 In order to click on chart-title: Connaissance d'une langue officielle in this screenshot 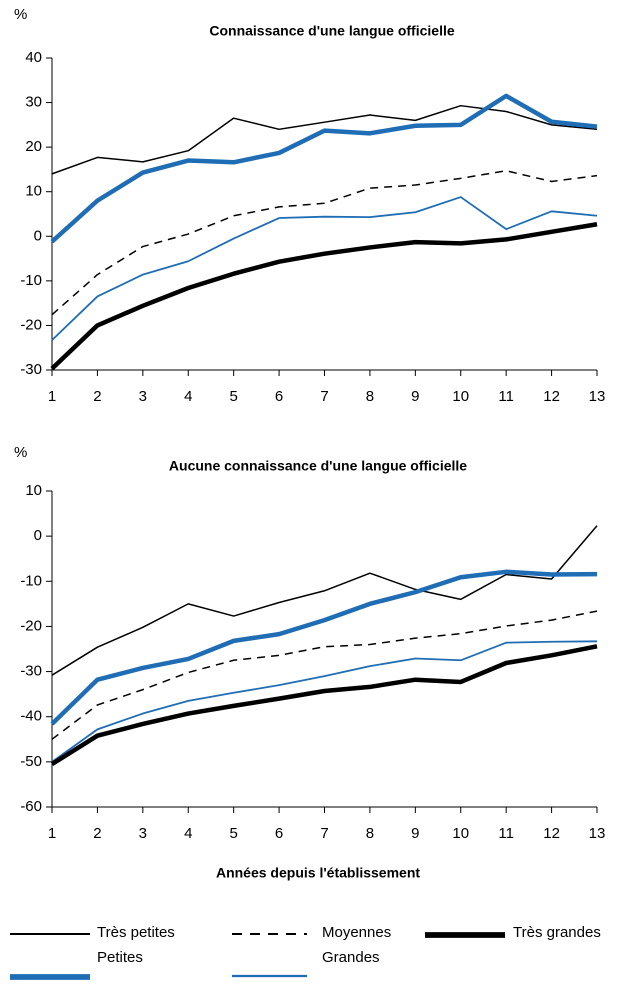, I will do `click(331, 31)`.